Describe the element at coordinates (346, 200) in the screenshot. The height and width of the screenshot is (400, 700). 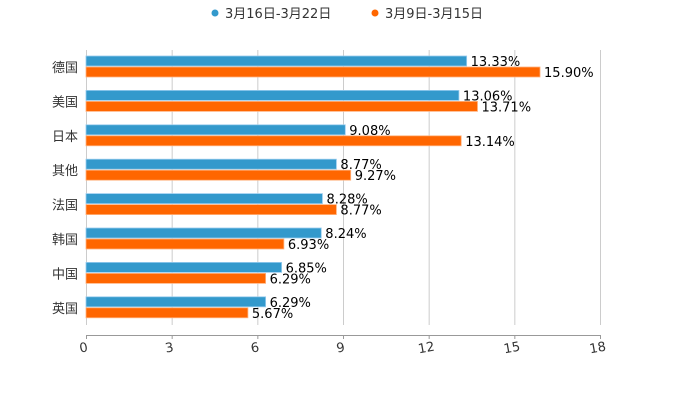
I see `data-label: 8.28%` at that location.